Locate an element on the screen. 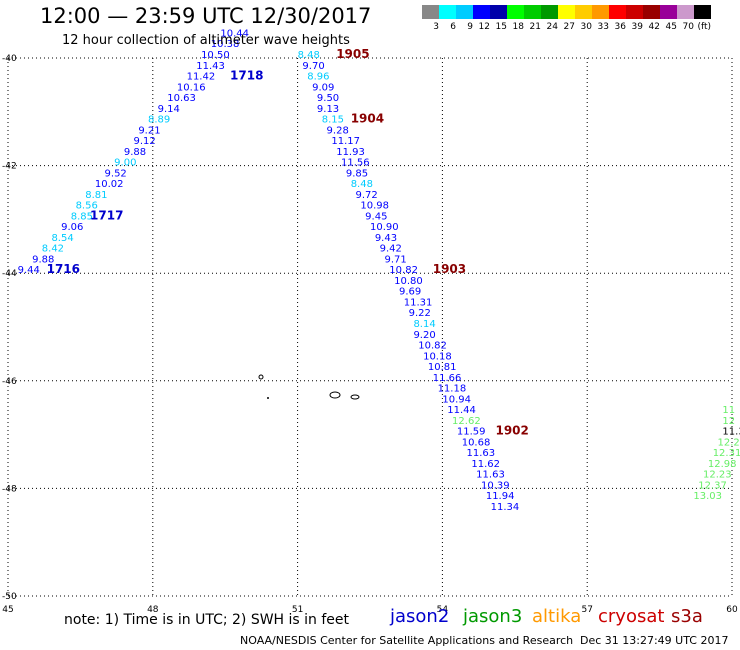 This screenshot has height=650, width=740. swh-data-point: 8.81 is located at coordinates (96, 195).